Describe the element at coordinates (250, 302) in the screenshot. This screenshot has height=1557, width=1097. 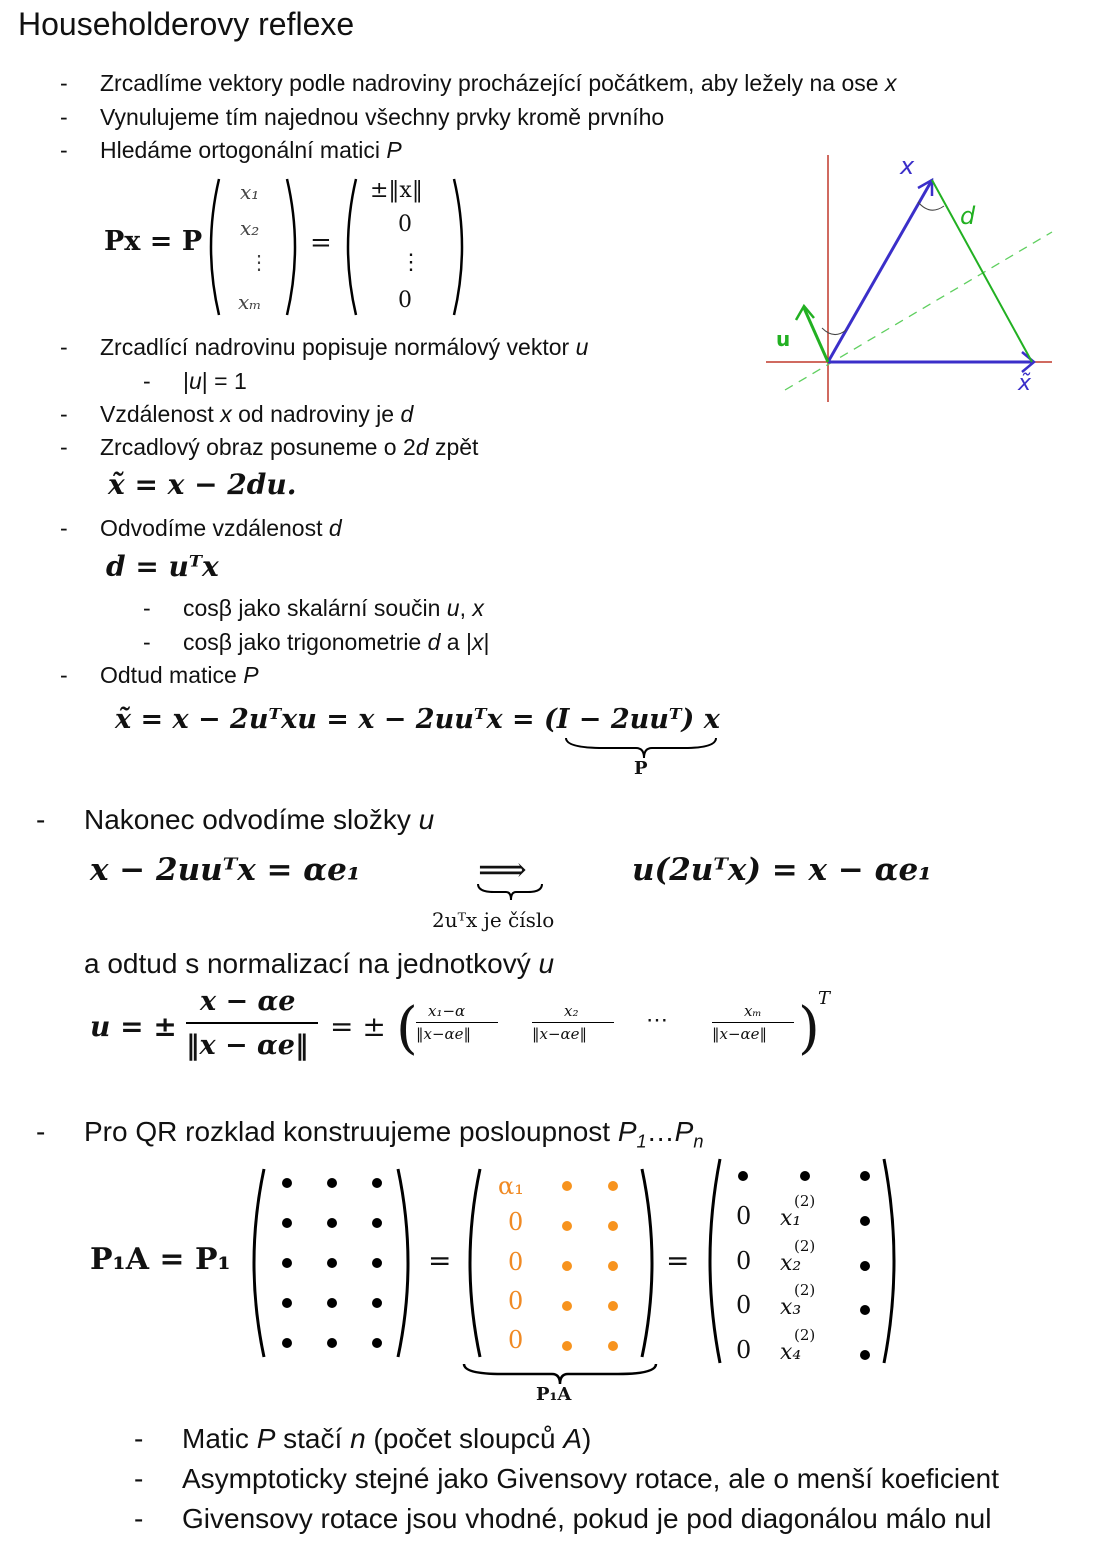
I see `eq-vec-xm: xₘ` at that location.